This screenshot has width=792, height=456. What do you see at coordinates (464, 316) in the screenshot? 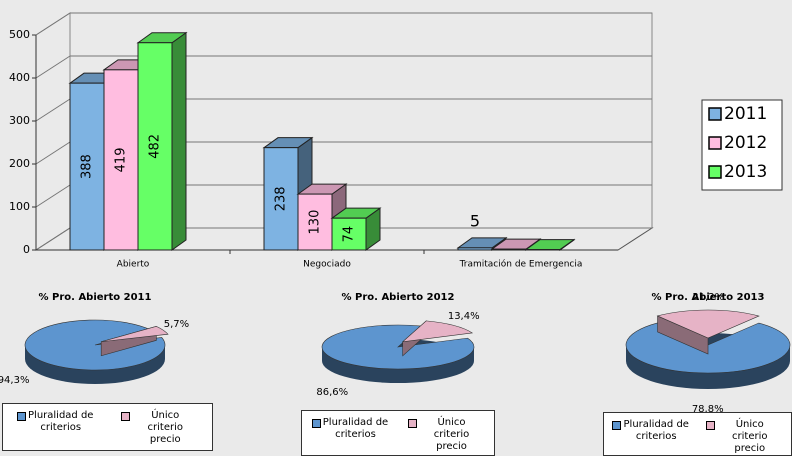
I see `pie-value-label: 13,4%` at bounding box center [464, 316].